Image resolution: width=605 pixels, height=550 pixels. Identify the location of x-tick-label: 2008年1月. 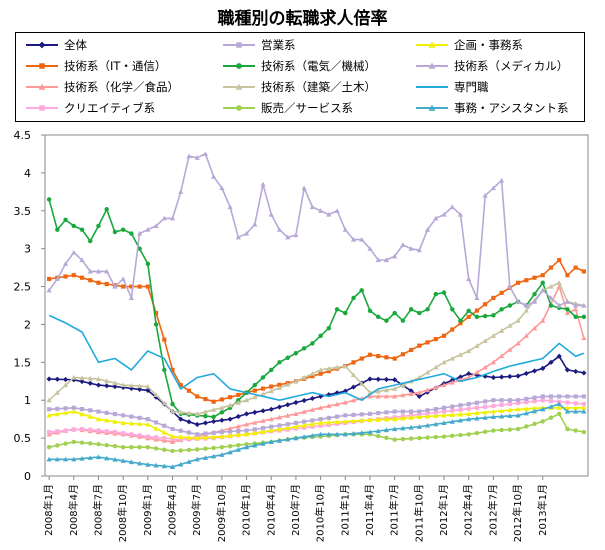
(48, 510).